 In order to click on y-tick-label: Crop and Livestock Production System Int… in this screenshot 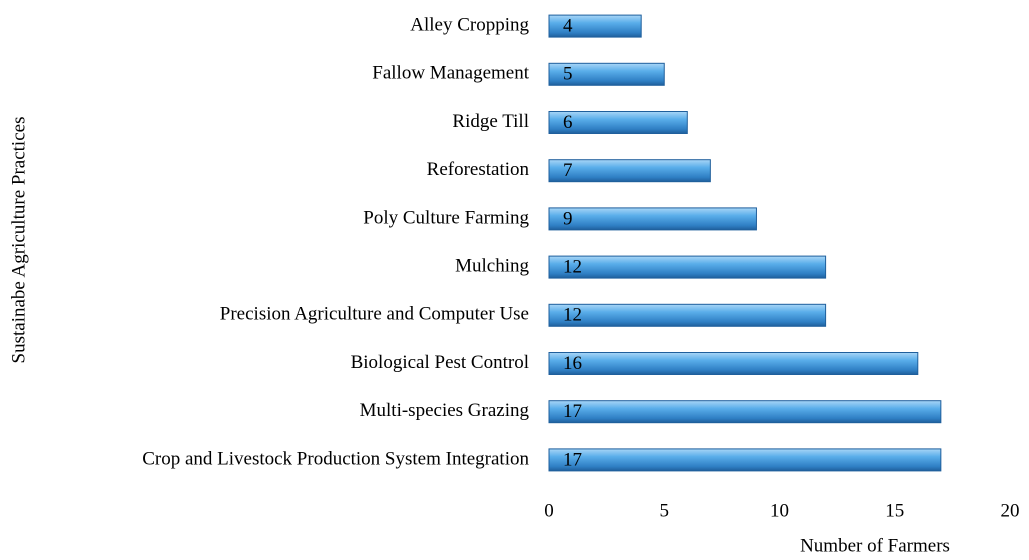, I will do `click(335, 458)`.